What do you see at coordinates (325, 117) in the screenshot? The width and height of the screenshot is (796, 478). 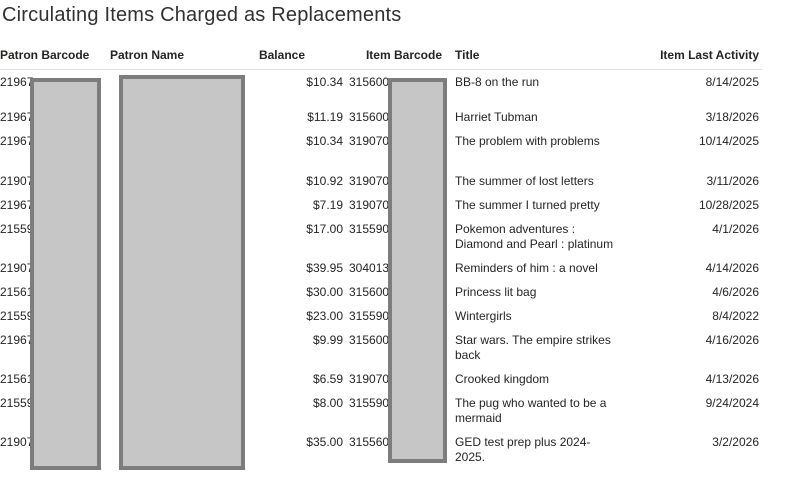 I see `balance-cell: $11.19` at bounding box center [325, 117].